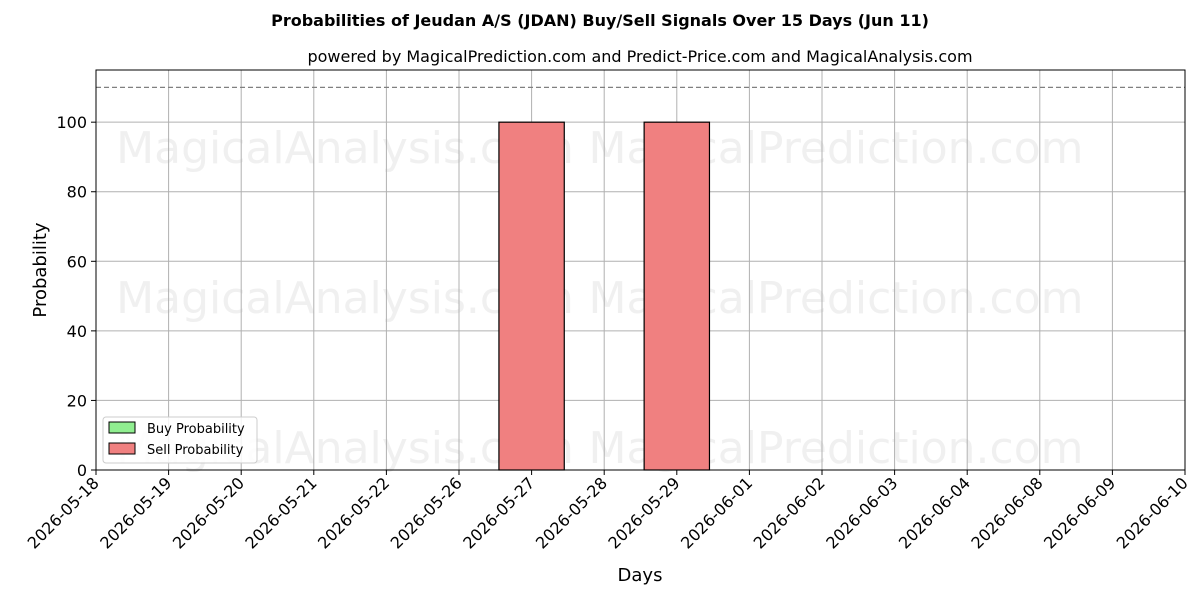 This screenshot has height=600, width=1200. Describe the element at coordinates (789, 512) in the screenshot. I see `x-tick-label: 2026-06-02` at that location.